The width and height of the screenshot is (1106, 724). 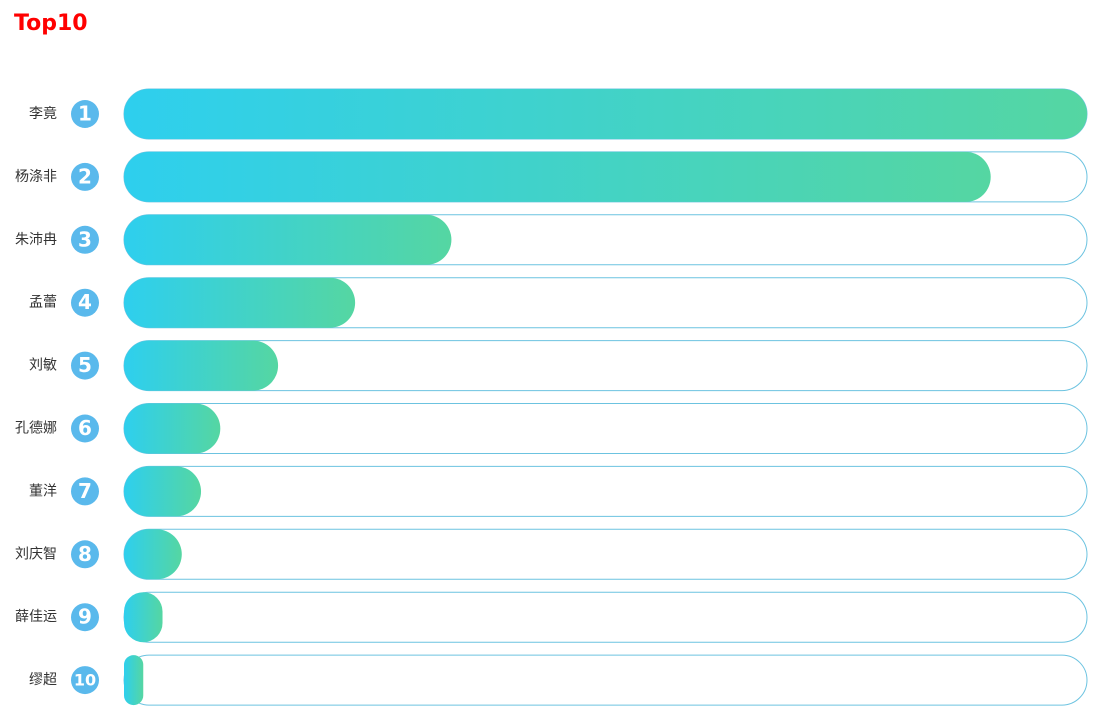 I want to click on rank-label: 9, so click(x=85, y=617).